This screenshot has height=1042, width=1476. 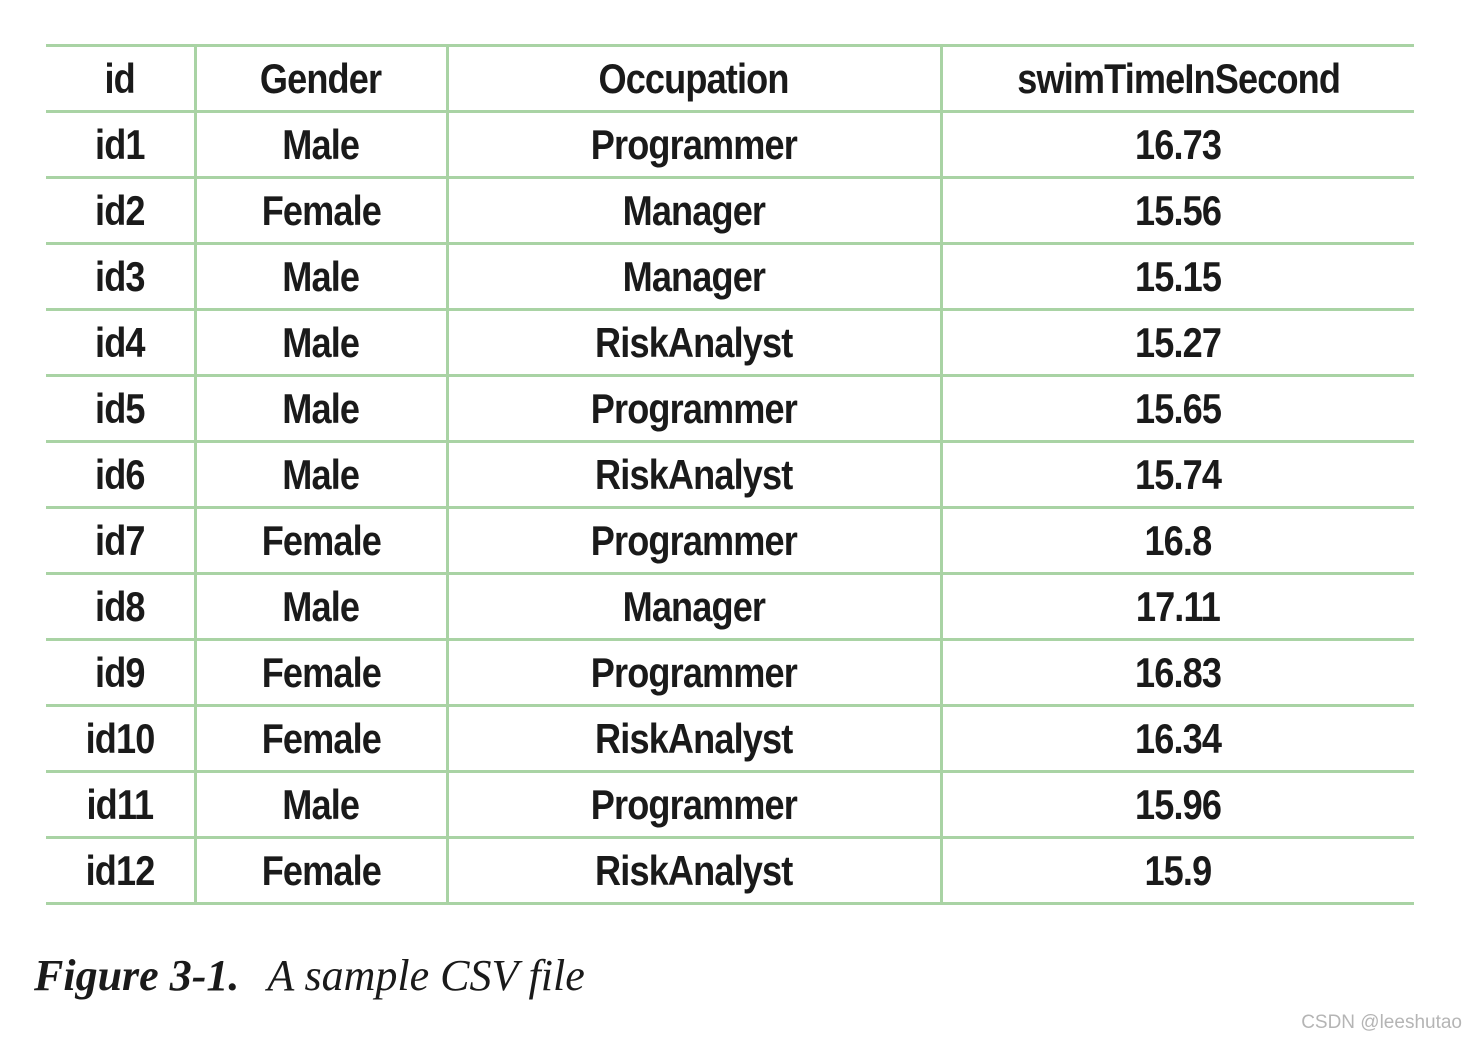 What do you see at coordinates (120, 144) in the screenshot?
I see `cell-id: id1` at bounding box center [120, 144].